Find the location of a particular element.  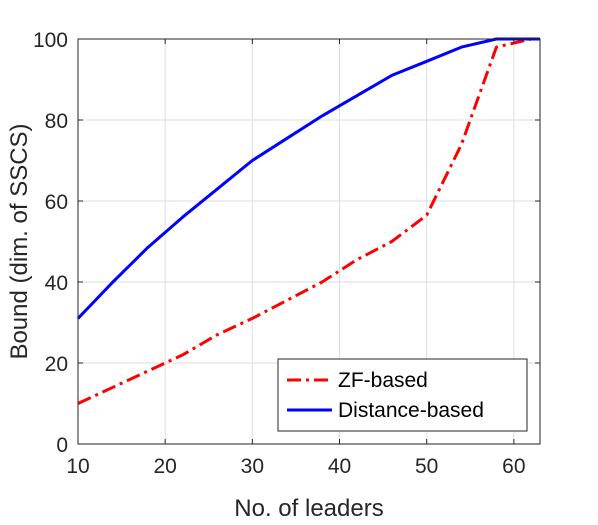

y-axis-label: Bound (dim. of SSCS) is located at coordinates (19, 241).